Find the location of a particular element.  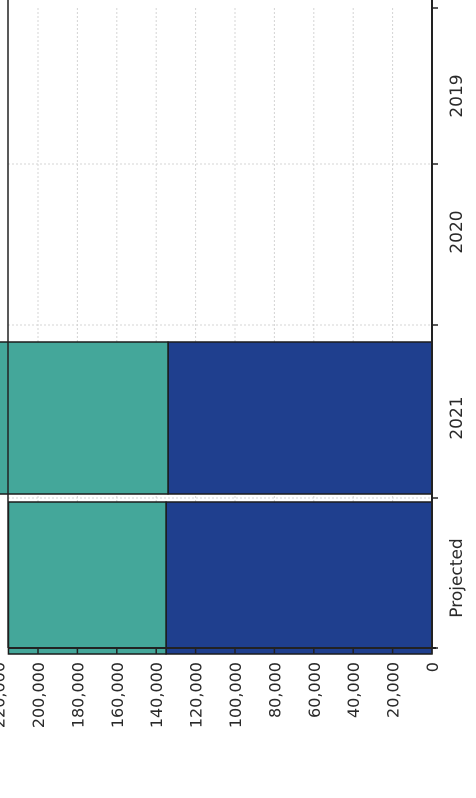

value-tick-label: 160,000 is located at coordinates (117, 695).